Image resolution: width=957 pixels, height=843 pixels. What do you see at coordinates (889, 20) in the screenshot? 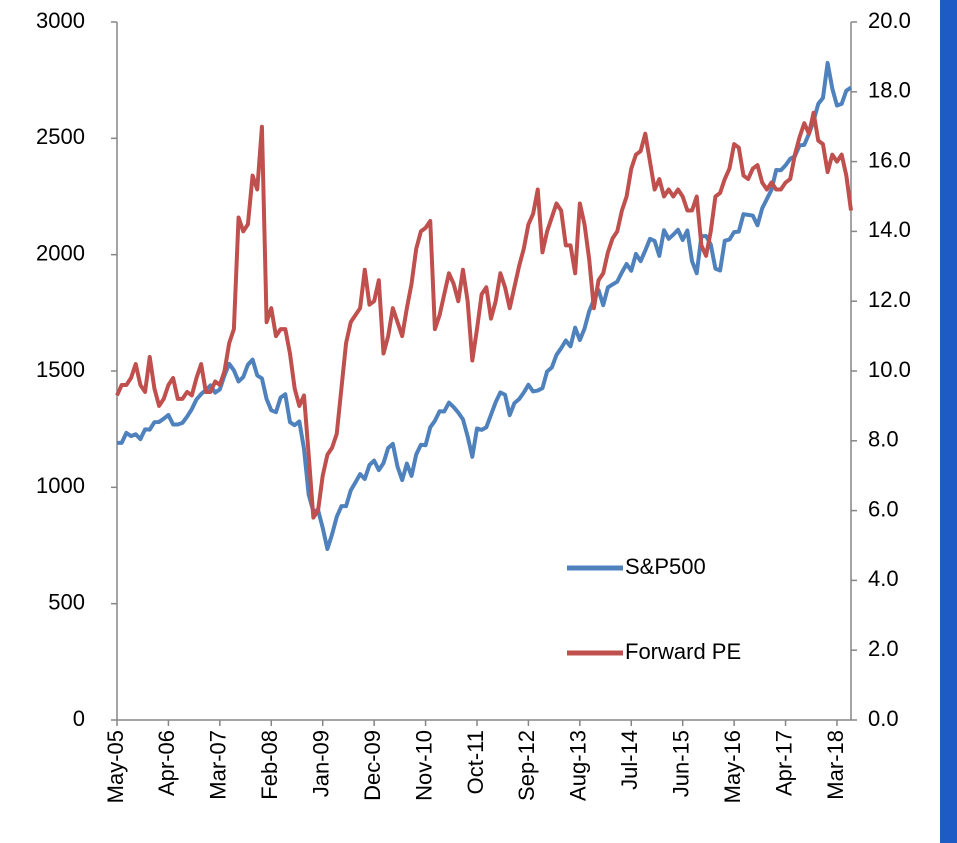
I see `y2-tick-label: 20.0` at bounding box center [889, 20].